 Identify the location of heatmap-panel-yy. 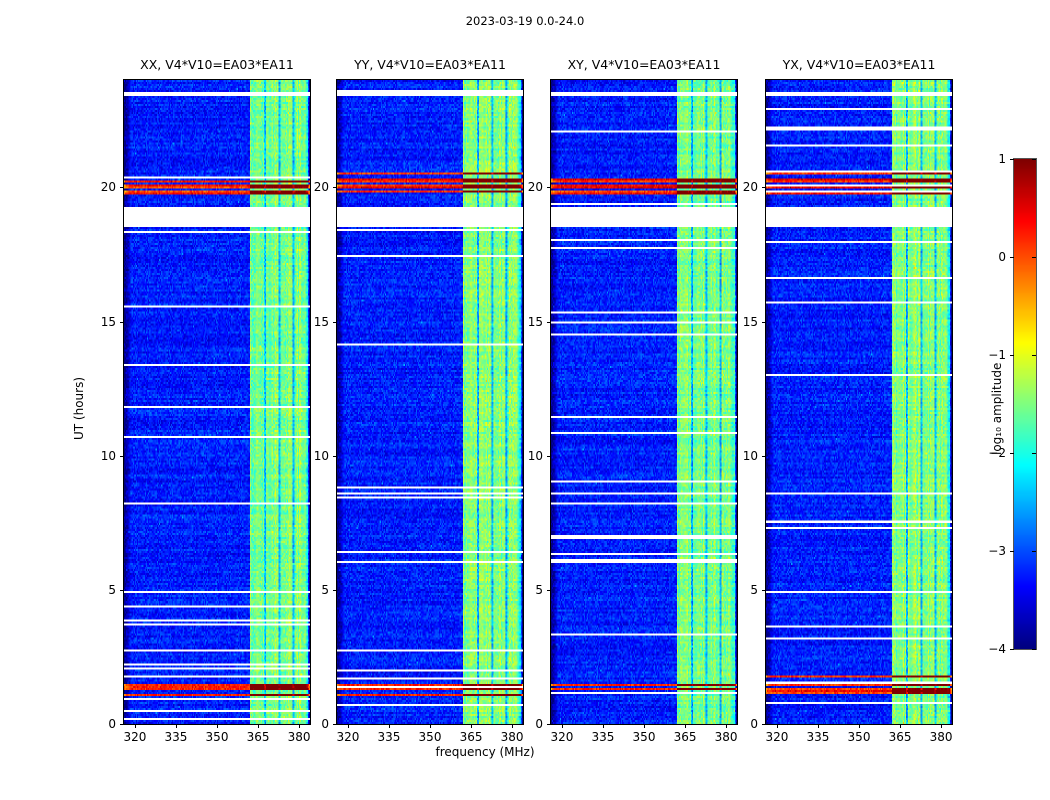
(430, 402).